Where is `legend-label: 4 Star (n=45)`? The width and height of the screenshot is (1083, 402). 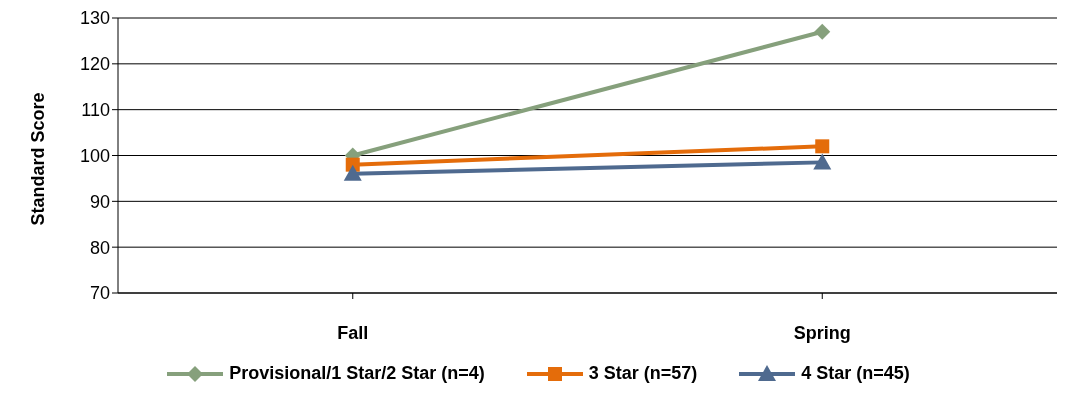
legend-label: 4 Star (n=45) is located at coordinates (855, 373).